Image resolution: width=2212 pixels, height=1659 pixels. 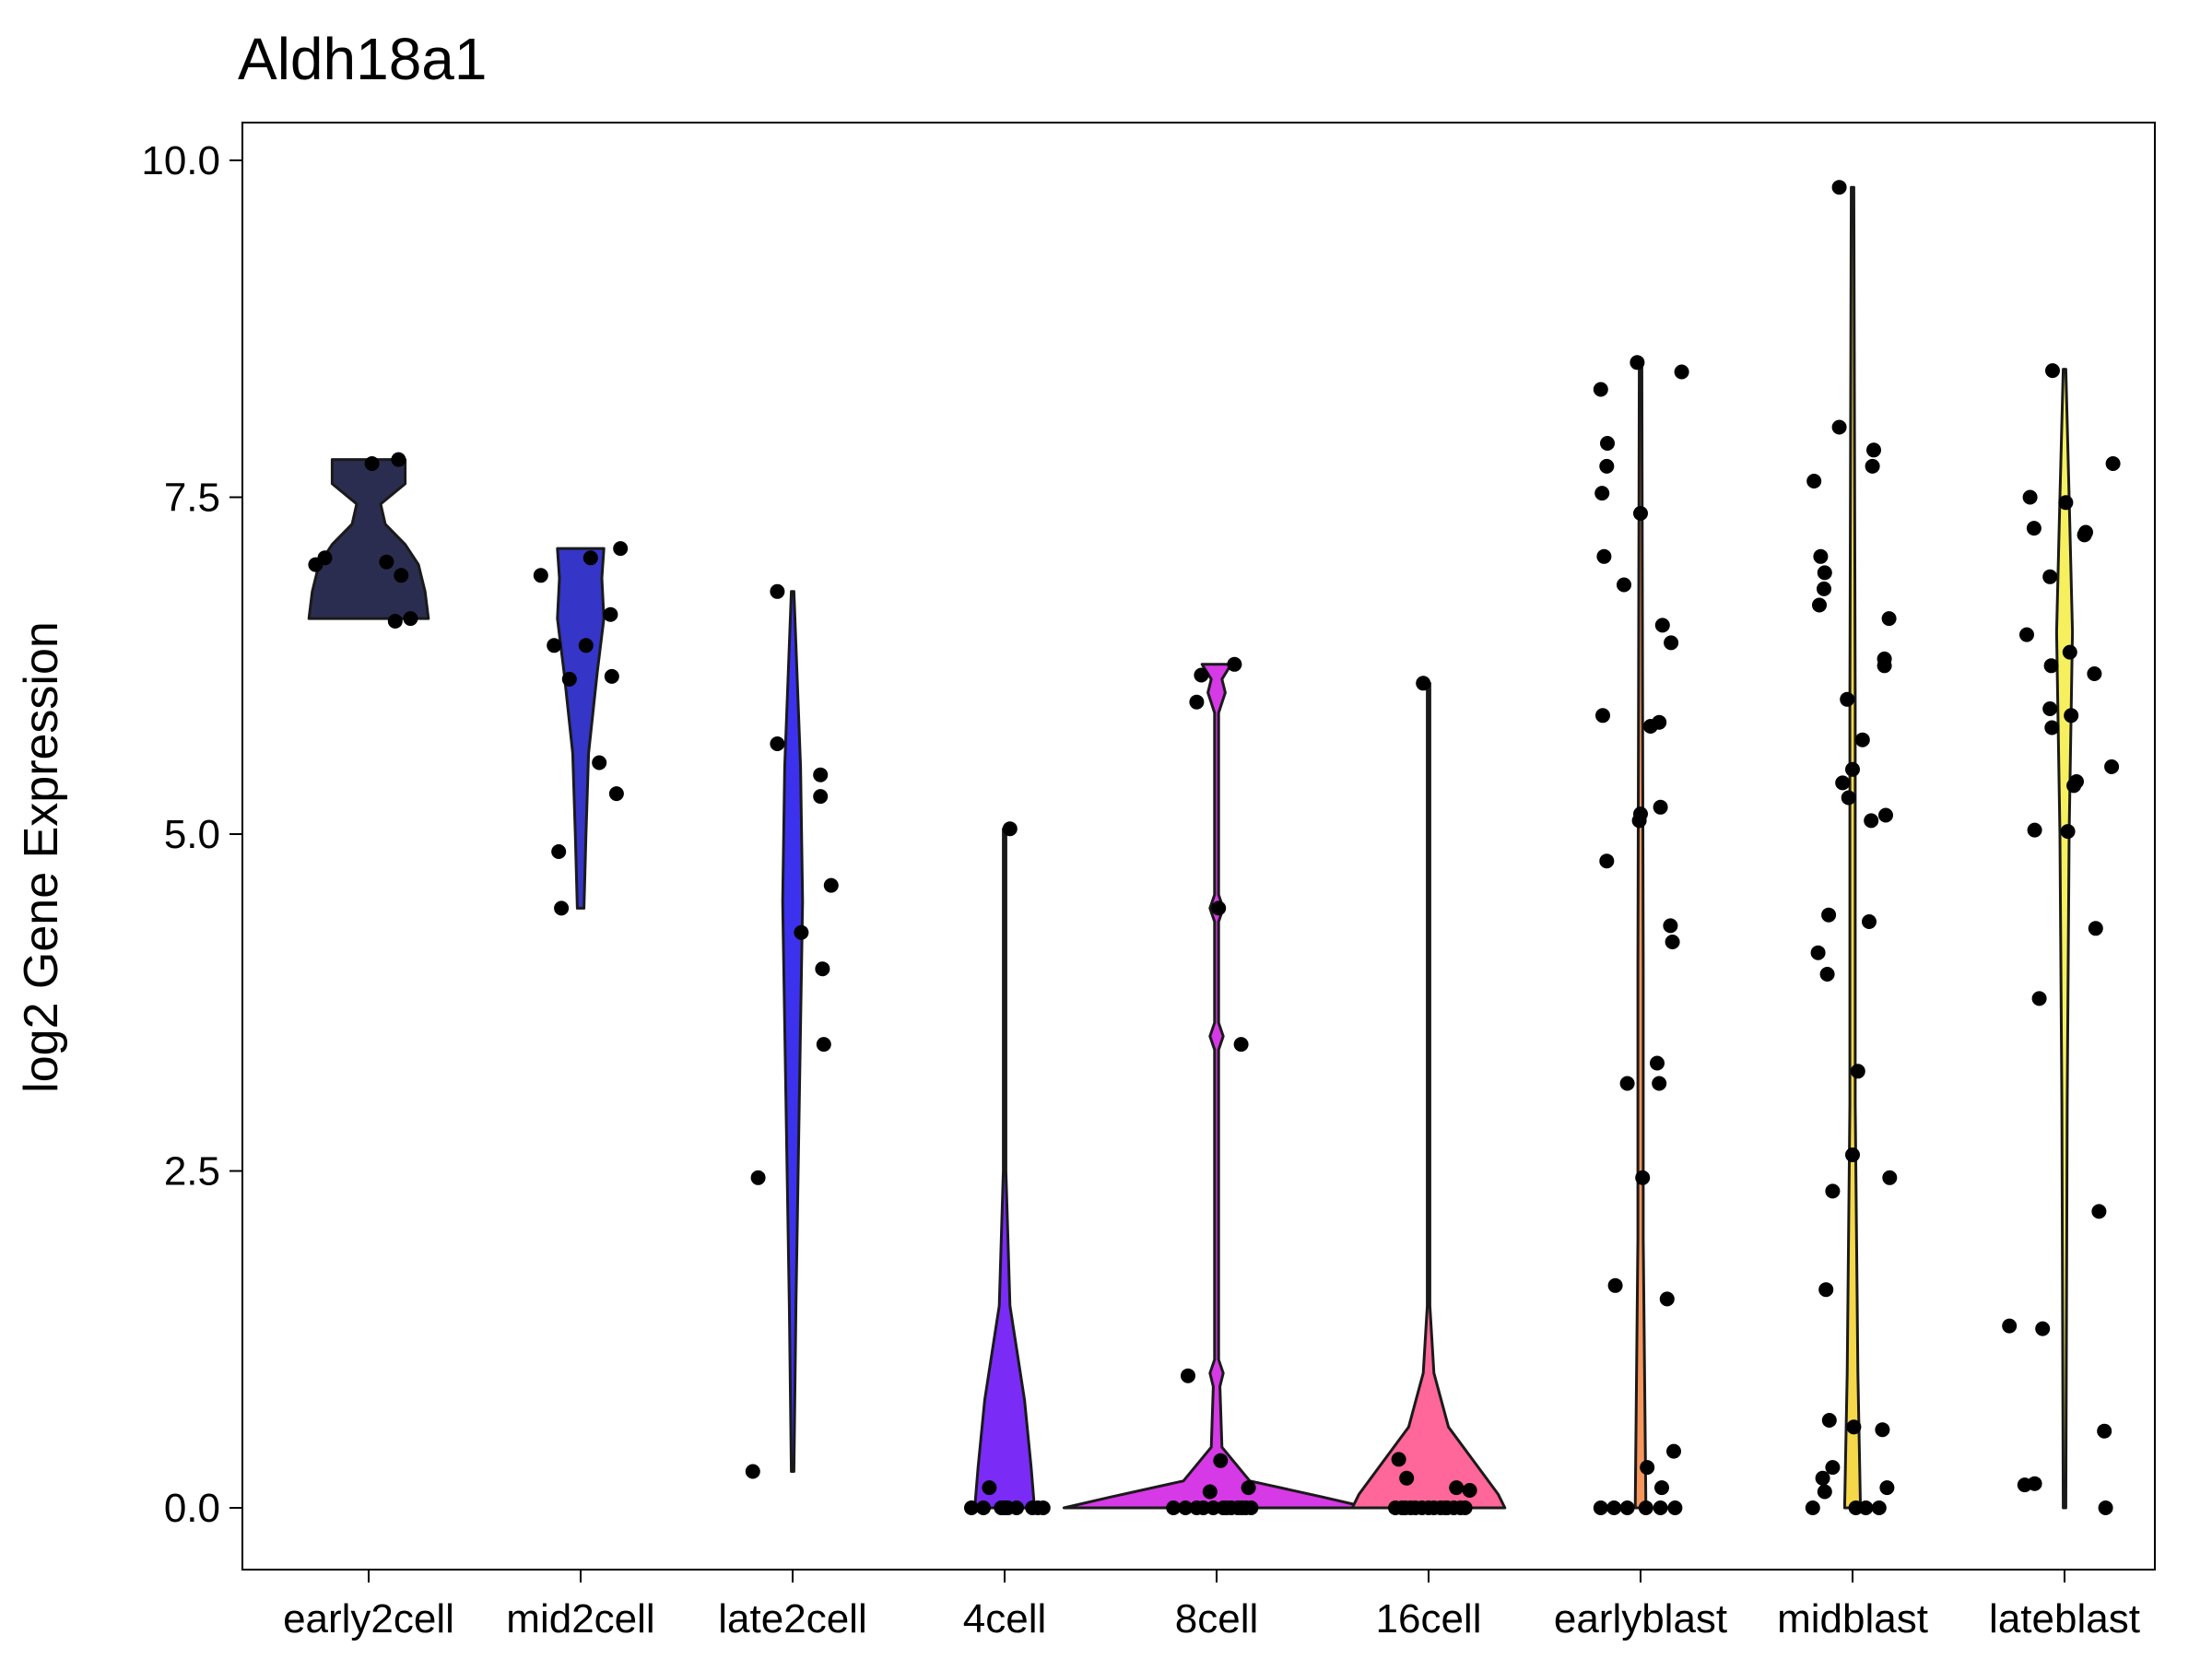 What do you see at coordinates (180, 160) in the screenshot?
I see `y-tick-label: 10.0` at bounding box center [180, 160].